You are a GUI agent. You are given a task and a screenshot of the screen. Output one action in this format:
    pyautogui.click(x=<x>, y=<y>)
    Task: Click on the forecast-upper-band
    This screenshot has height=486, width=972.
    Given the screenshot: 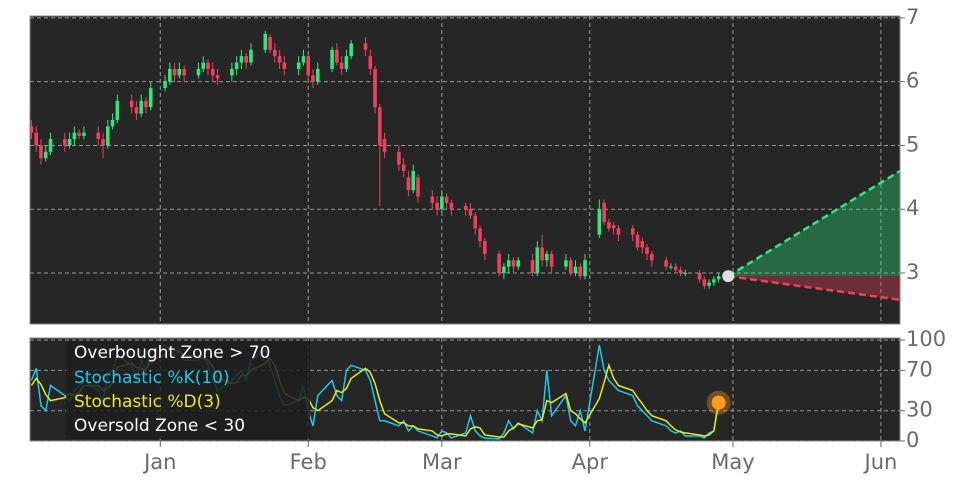 What is the action you would take?
    pyautogui.click(x=814, y=223)
    